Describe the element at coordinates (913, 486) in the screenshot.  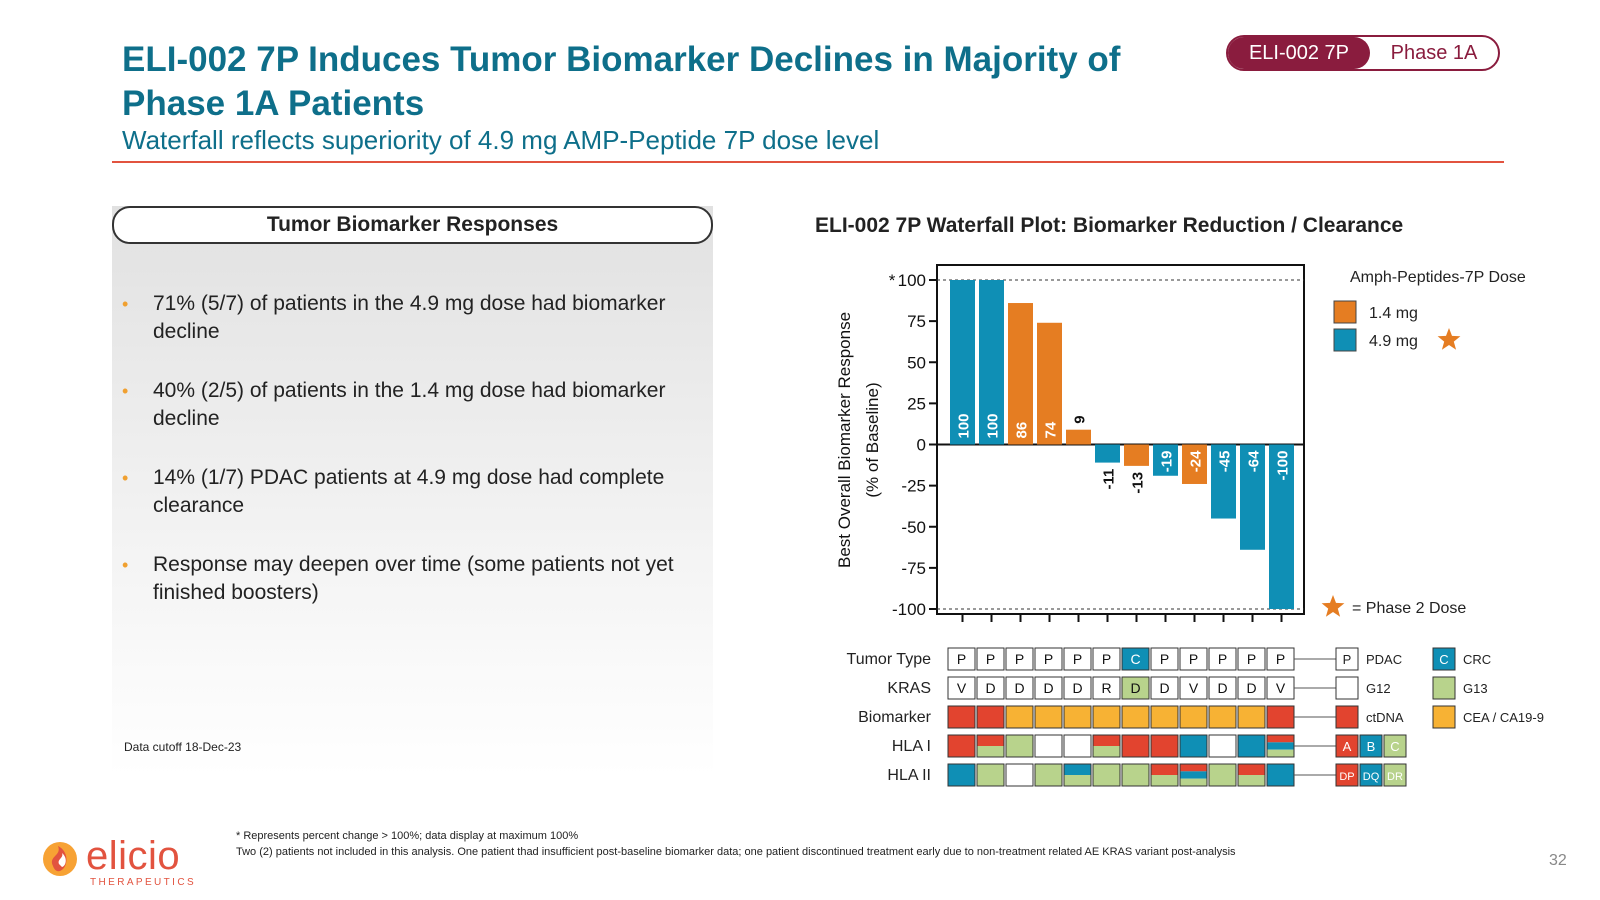
I see `y-tick-label: -25` at that location.